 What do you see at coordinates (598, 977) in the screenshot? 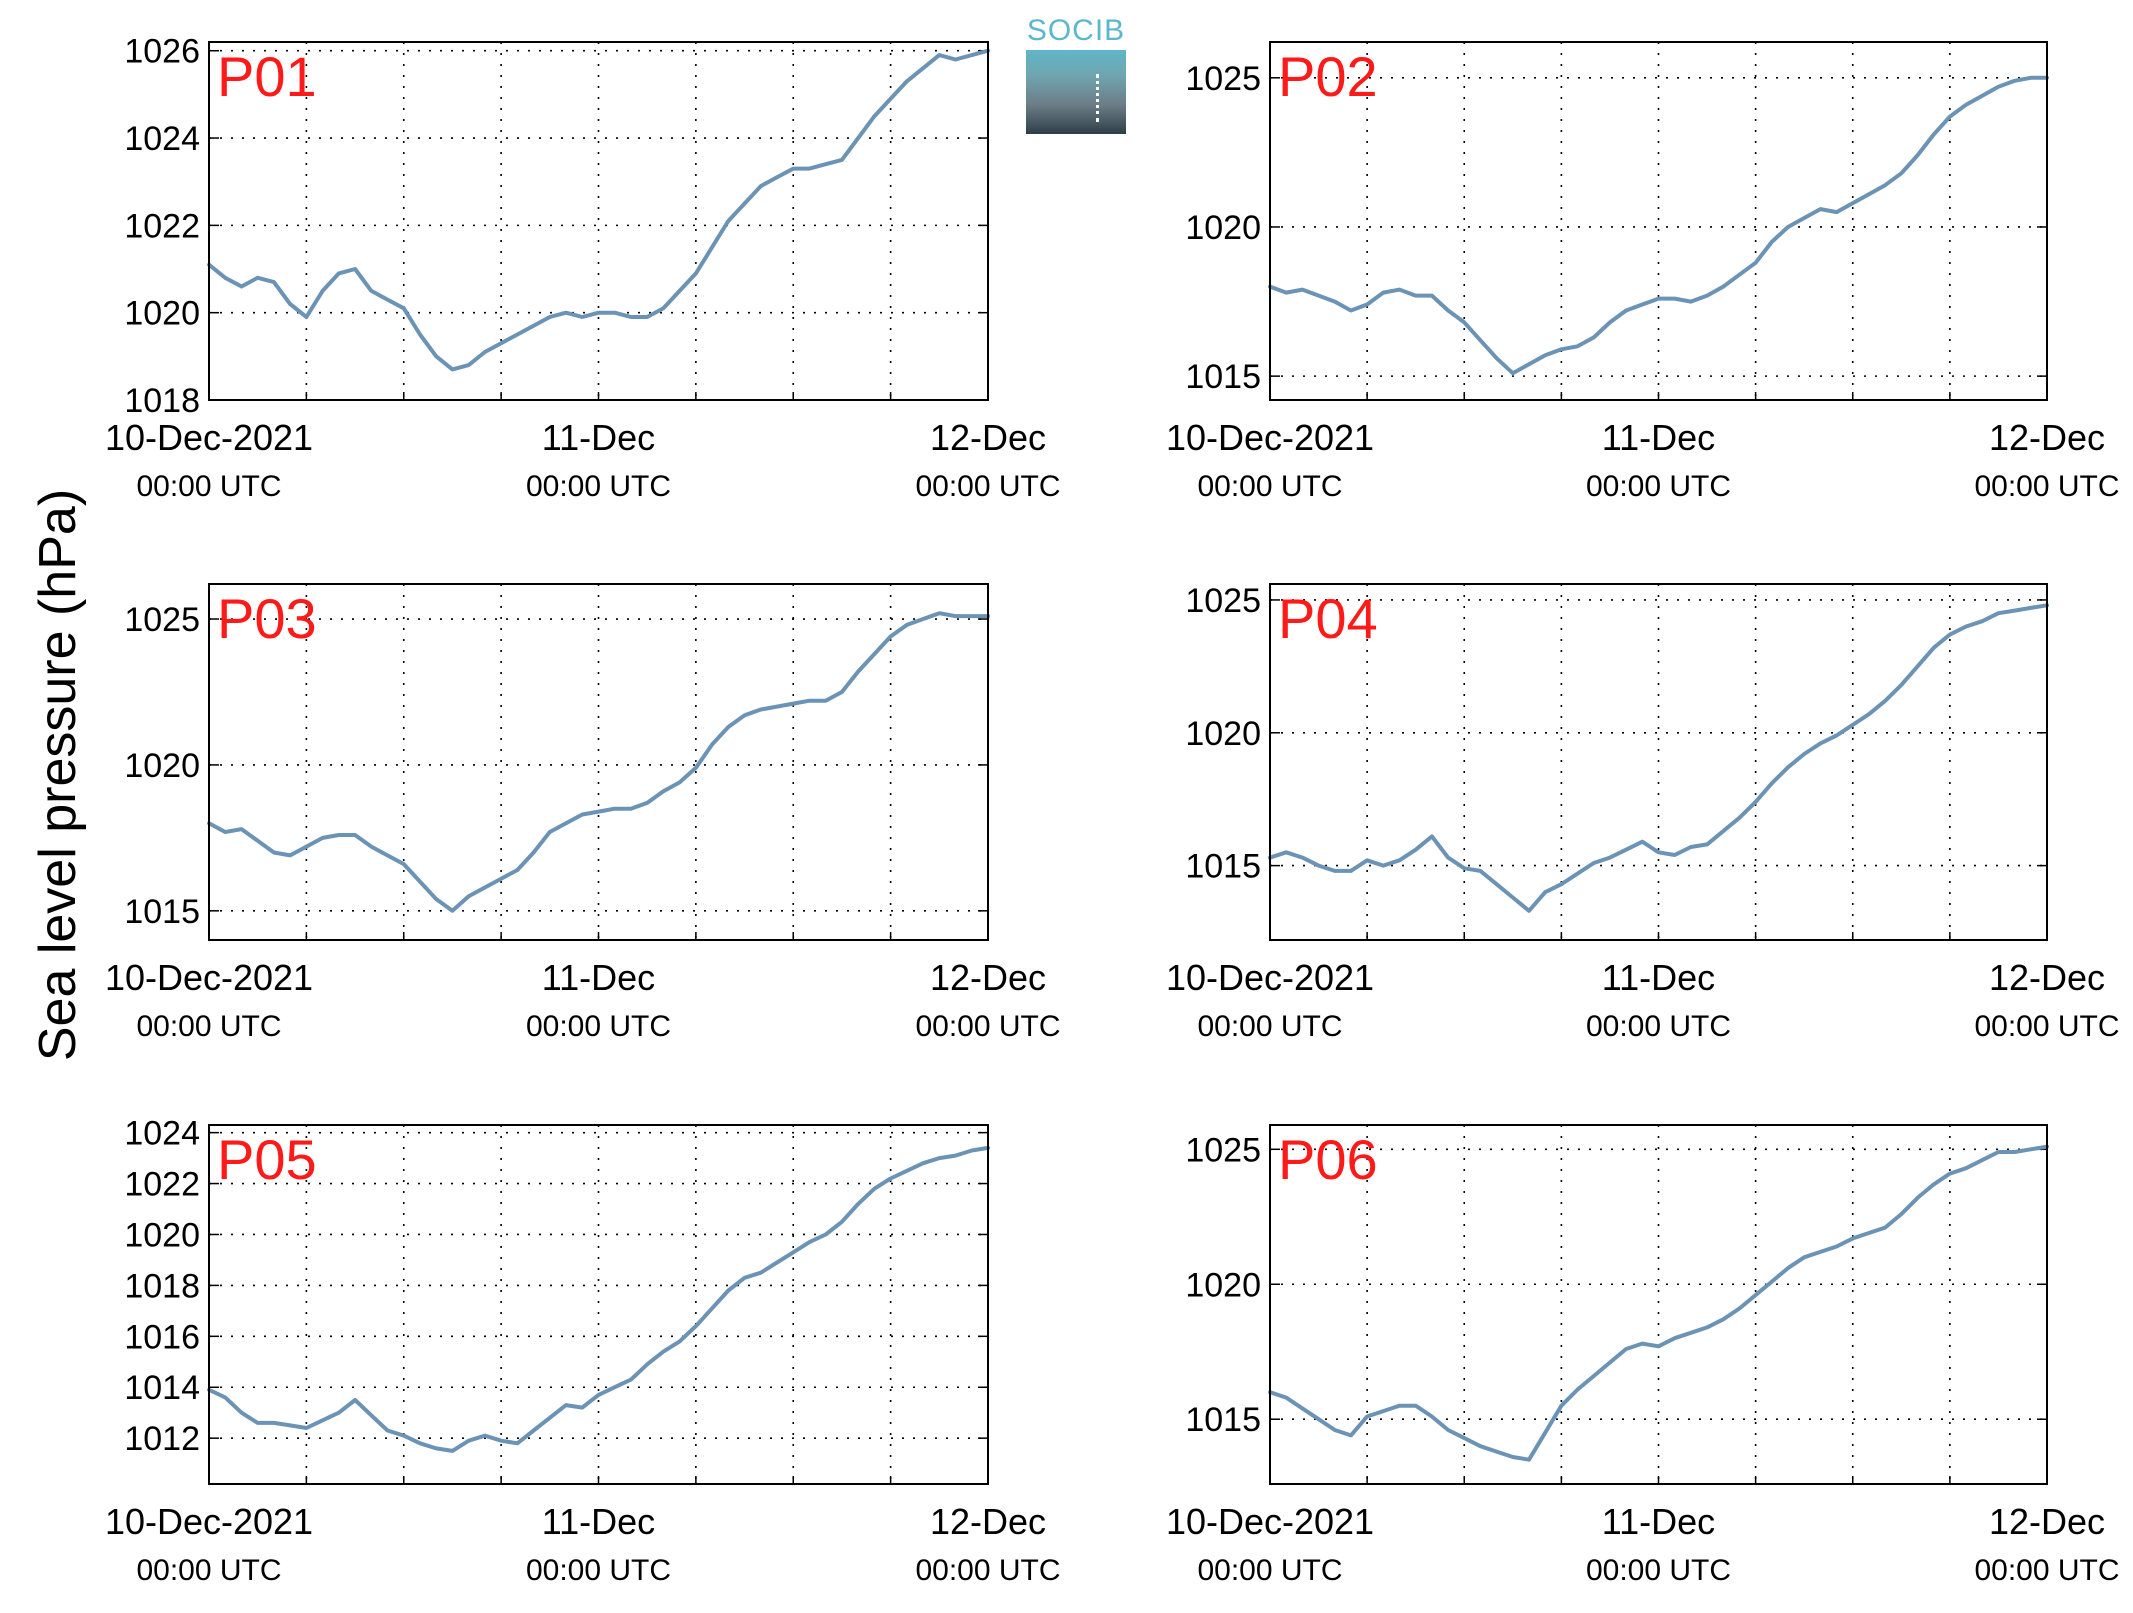
I see `p03-x-tick-label: 11-Dec` at bounding box center [598, 977].